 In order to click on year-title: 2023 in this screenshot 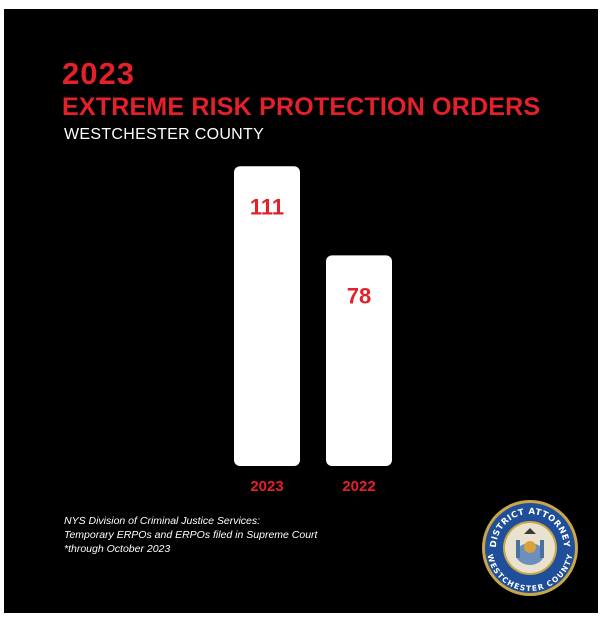, I will do `click(98, 73)`.